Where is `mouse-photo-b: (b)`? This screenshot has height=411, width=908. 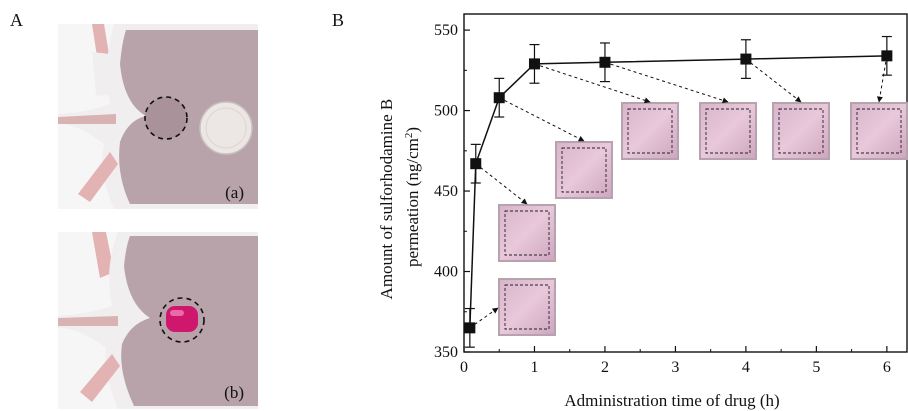 mouse-photo-b: (b) is located at coordinates (158, 320).